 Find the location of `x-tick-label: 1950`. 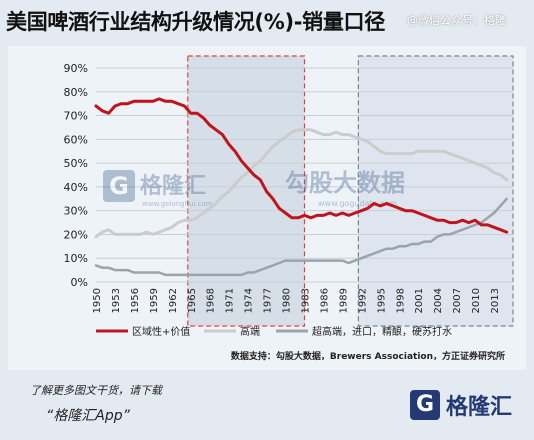

x-tick-label: 1950 is located at coordinates (97, 300).